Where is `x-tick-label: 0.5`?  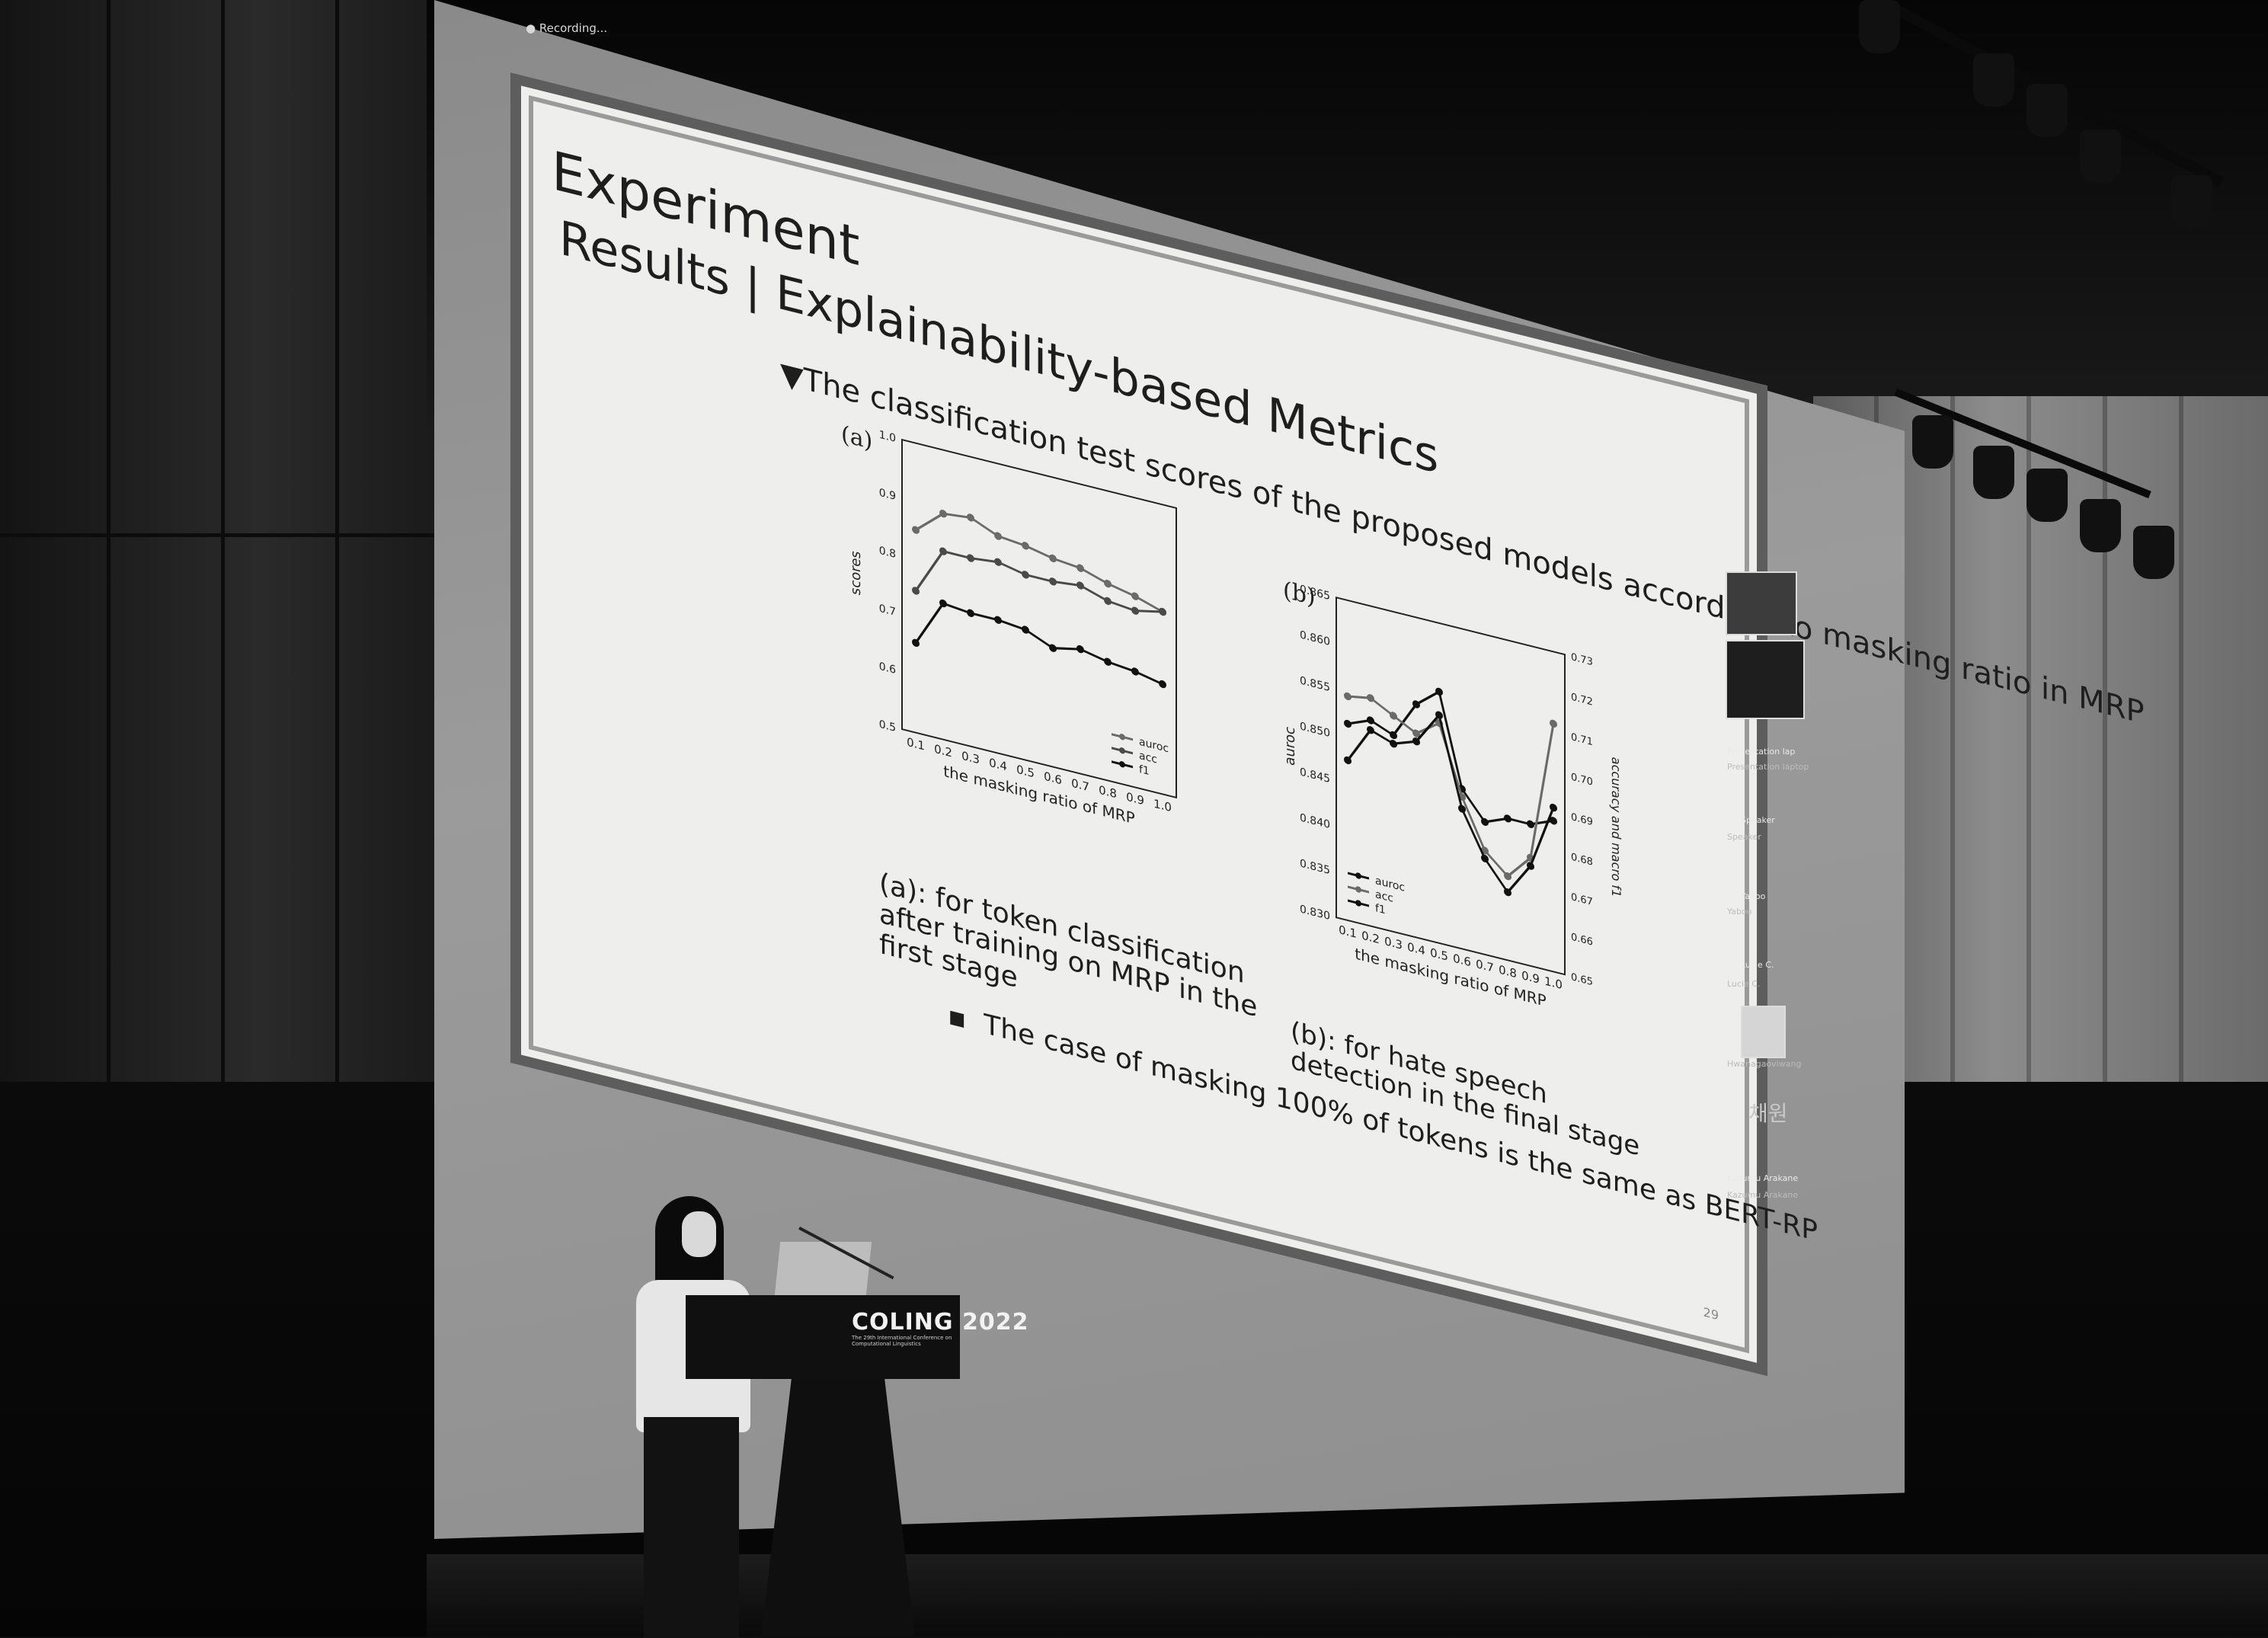
x-tick-label: 0.5 is located at coordinates (1025, 772).